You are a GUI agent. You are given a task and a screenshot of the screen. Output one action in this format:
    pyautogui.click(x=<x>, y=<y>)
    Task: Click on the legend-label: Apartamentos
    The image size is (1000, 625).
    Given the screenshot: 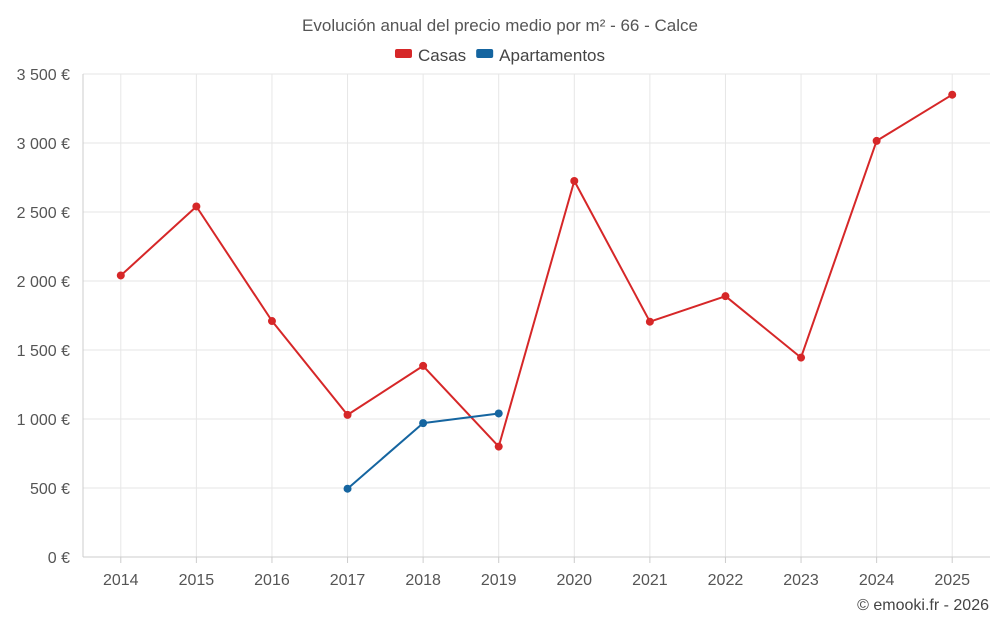 What is the action you would take?
    pyautogui.click(x=552, y=55)
    